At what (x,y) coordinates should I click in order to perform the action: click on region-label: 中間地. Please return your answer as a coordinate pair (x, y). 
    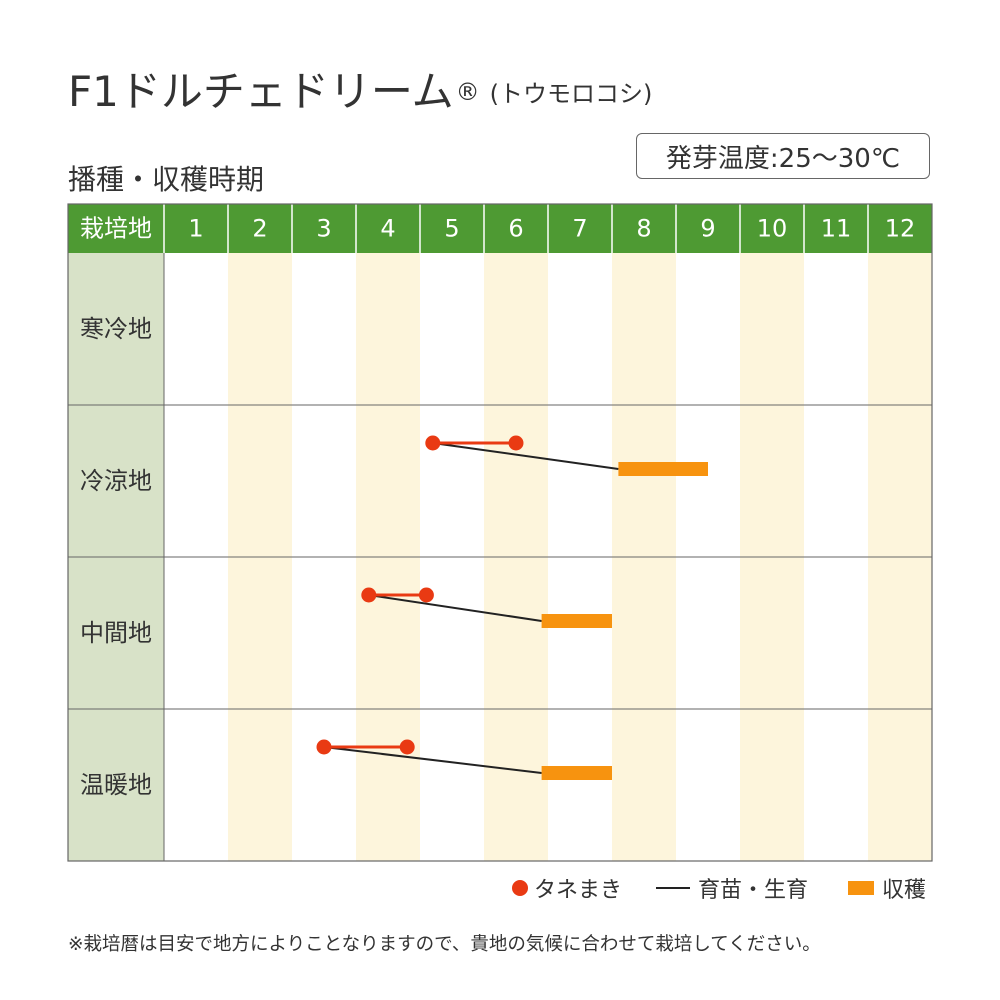
    Looking at the image, I should click on (116, 633).